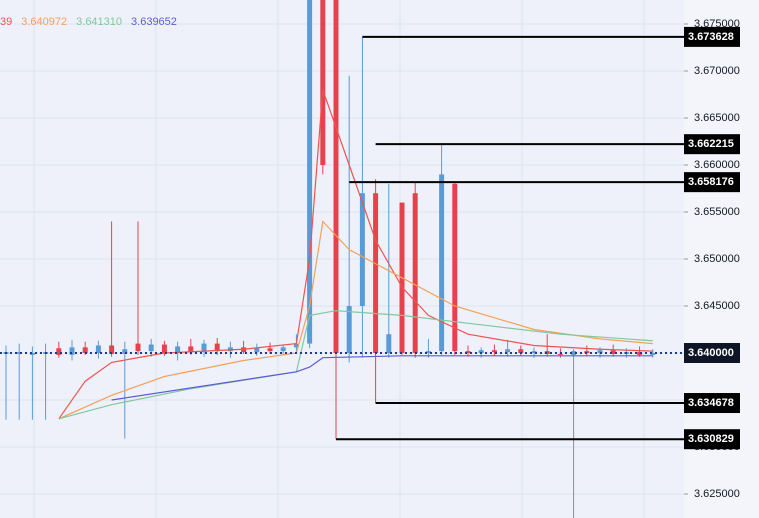 The width and height of the screenshot is (759, 518). Describe the element at coordinates (717, 165) in the screenshot. I see `y-tick-label: 3.660000` at that location.